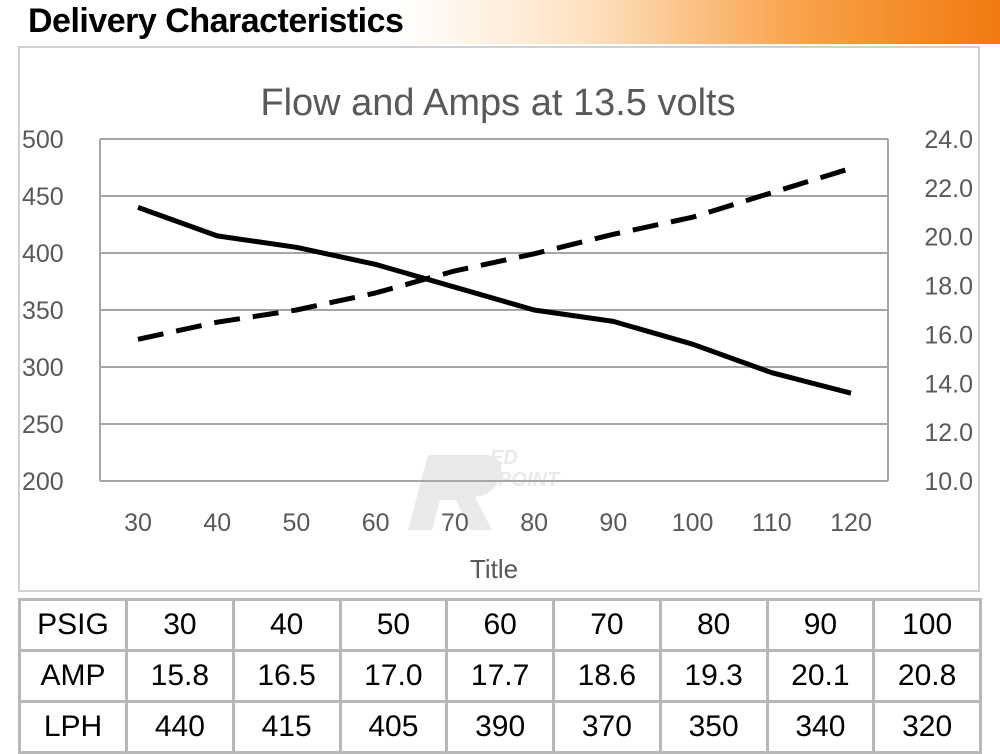  Describe the element at coordinates (927, 727) in the screenshot. I see `table-cell: 320` at that location.